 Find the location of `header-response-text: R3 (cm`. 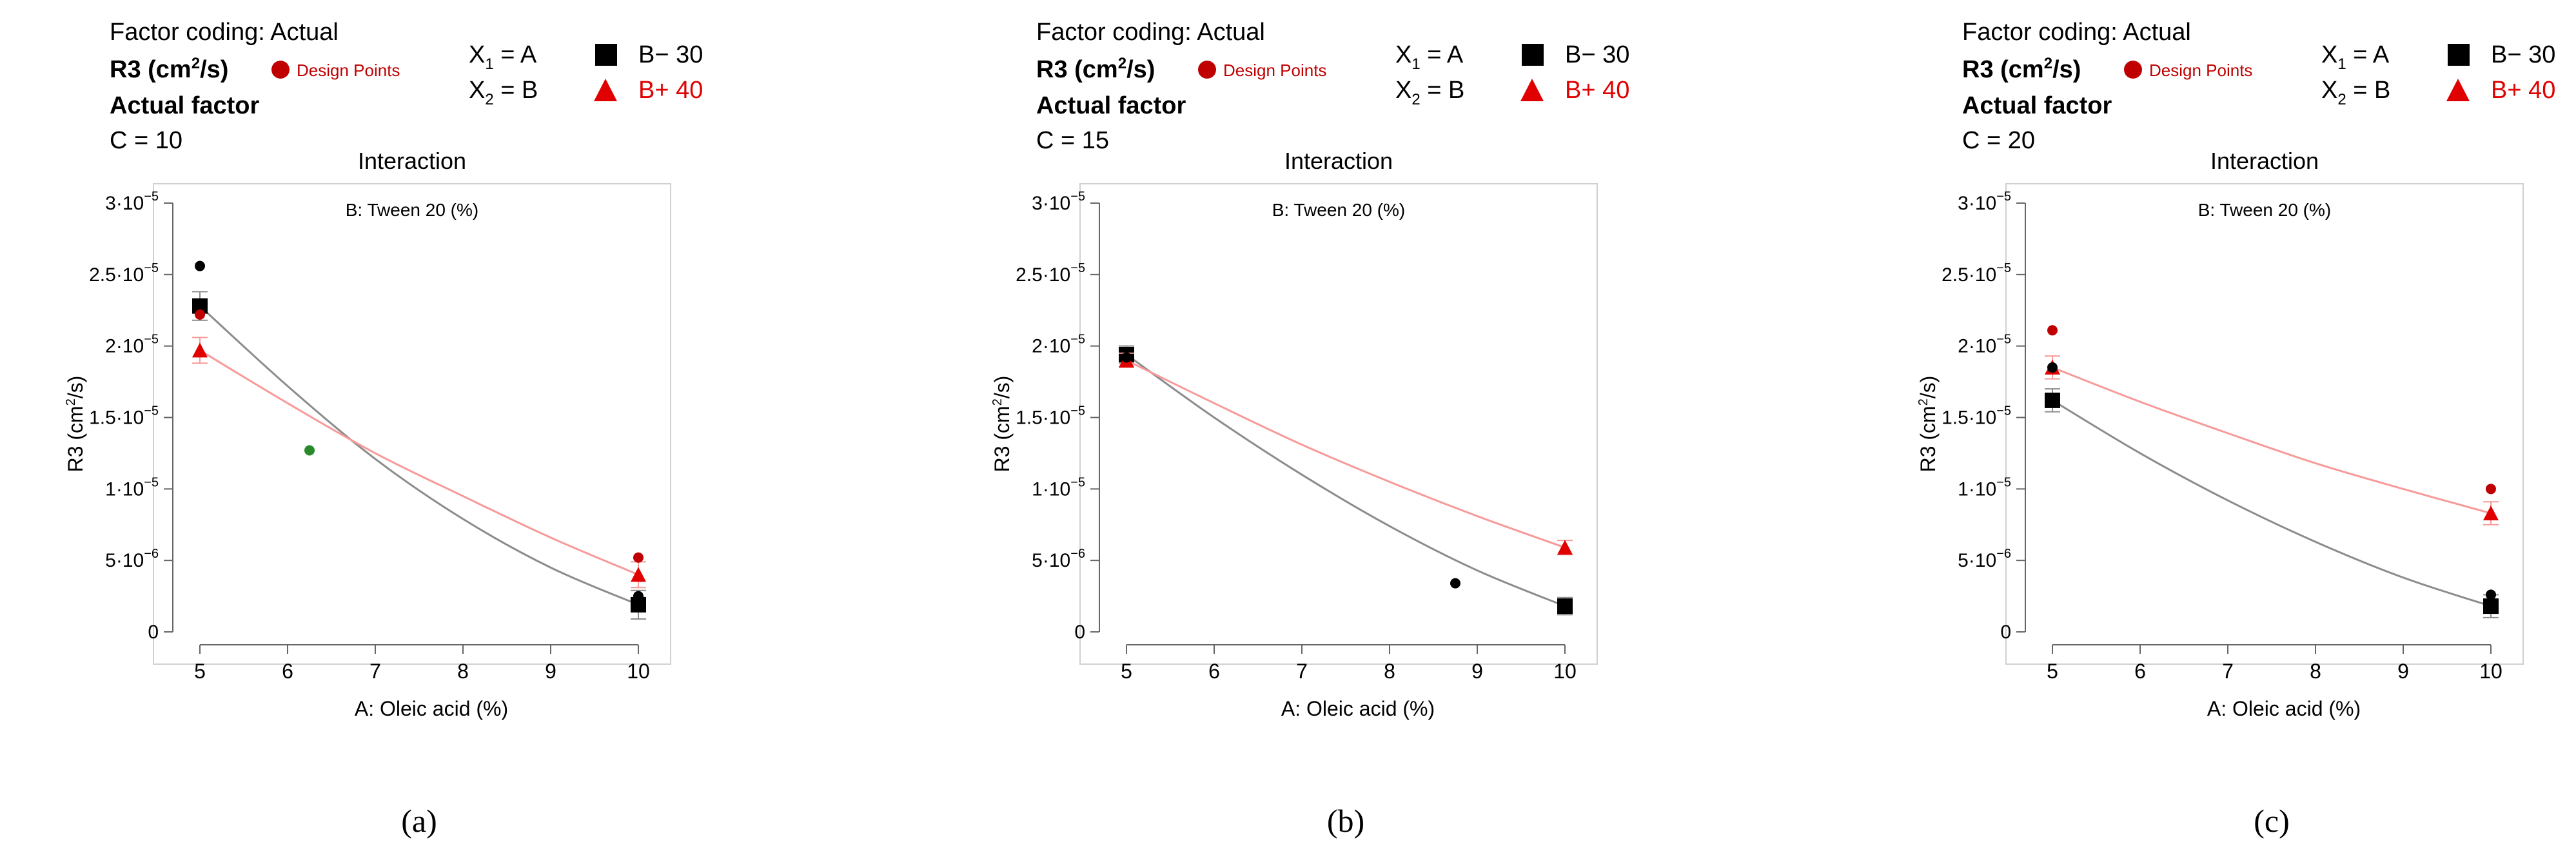

header-response-text: R3 (cm is located at coordinates (1077, 69).